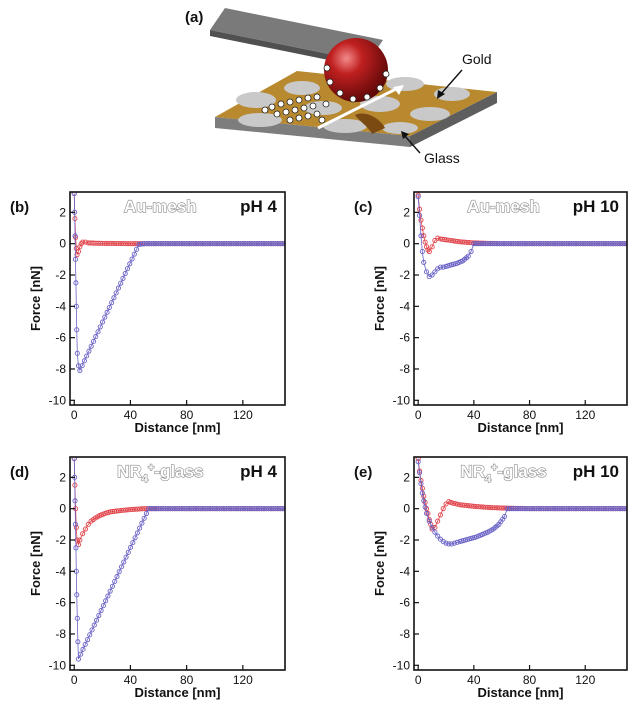  I want to click on series-line, so click(179, 282).